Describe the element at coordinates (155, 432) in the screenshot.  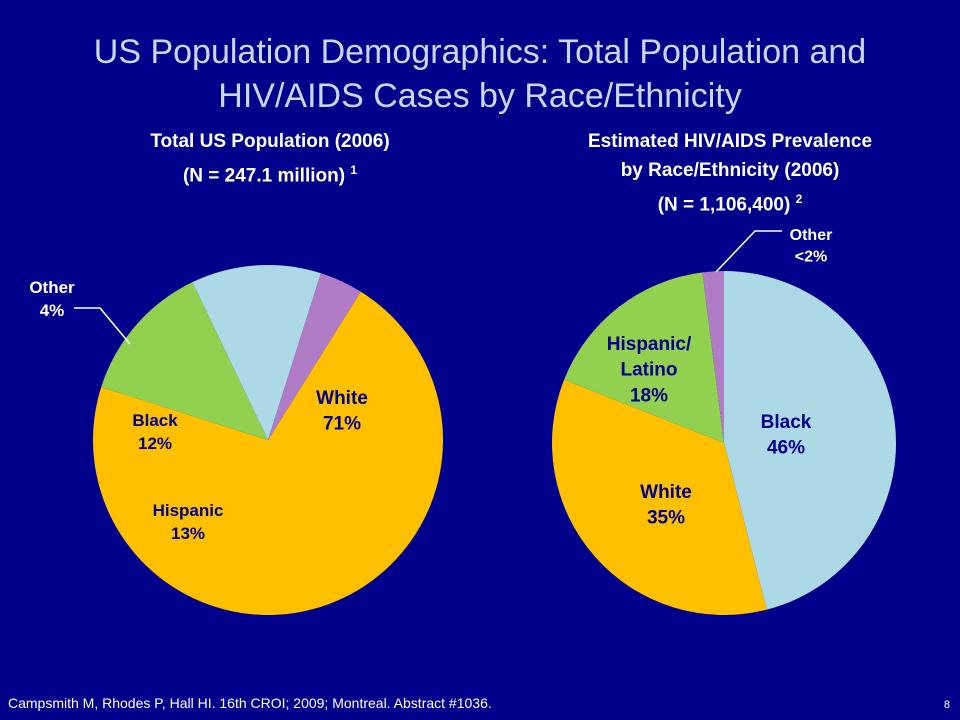
I see `total-pop-label-black: Black 12%` at that location.